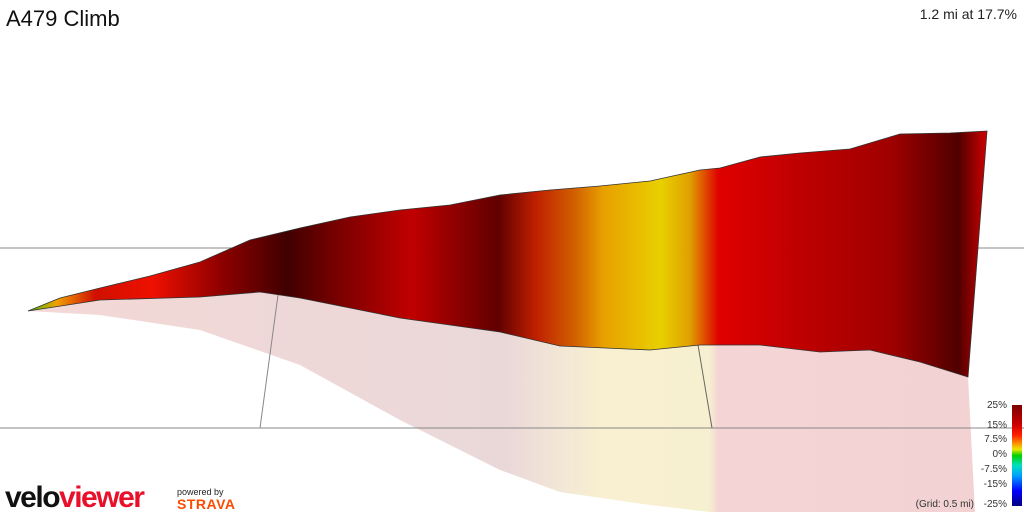 This screenshot has width=1024, height=514. I want to click on grid-line-depth-left, so click(269, 361).